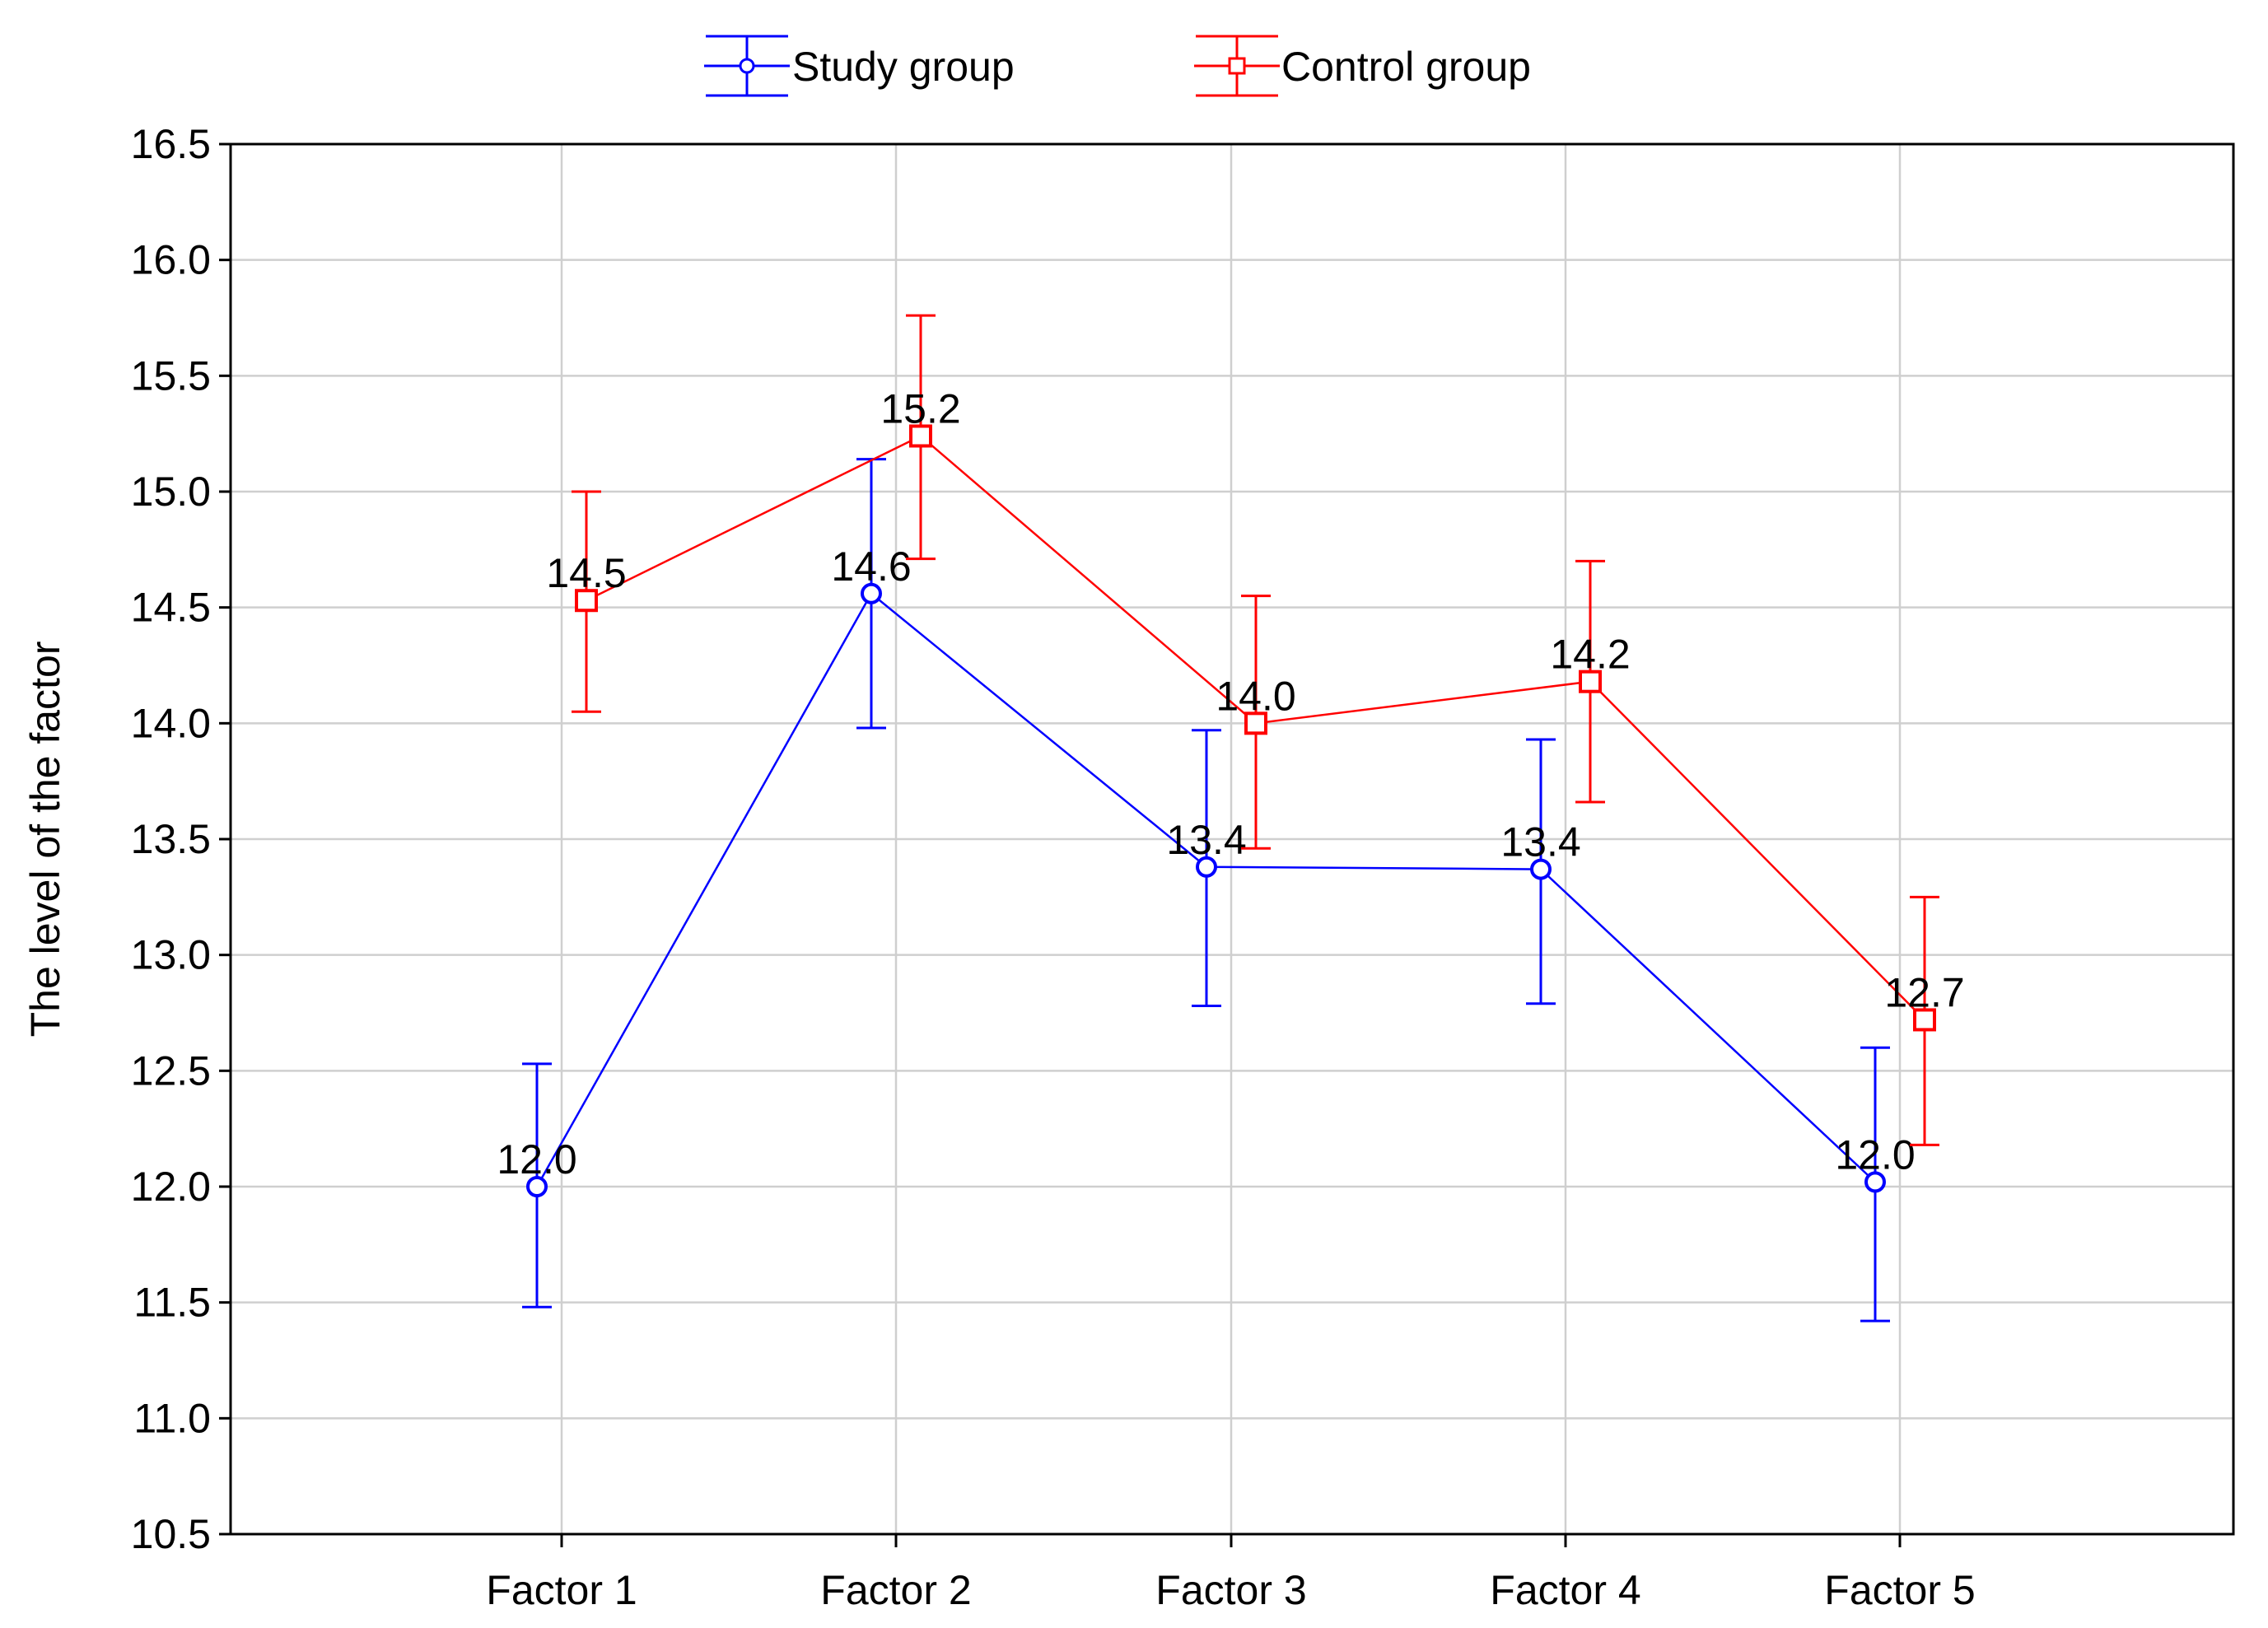  Describe the element at coordinates (171, 1187) in the screenshot. I see `y-tick-label: 12.0` at that location.